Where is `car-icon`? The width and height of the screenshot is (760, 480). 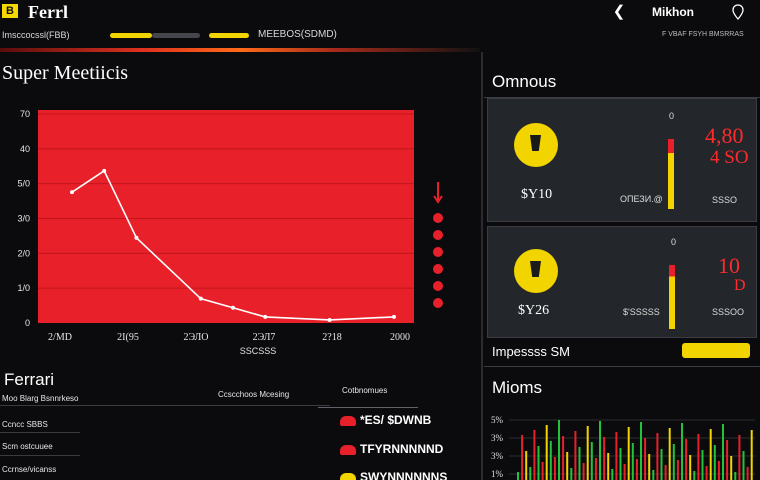
car-icon is located at coordinates (348, 476).